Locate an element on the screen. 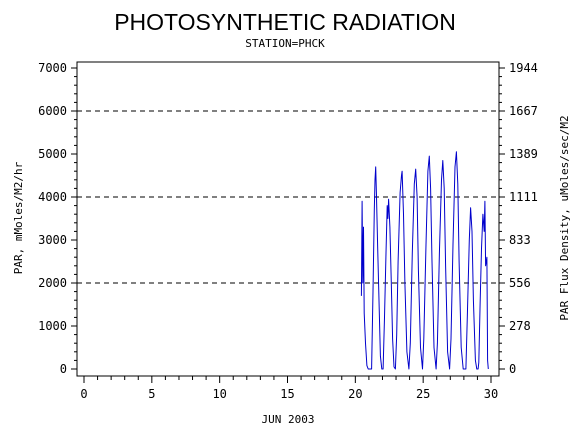  y2-tick-label: 0 is located at coordinates (512, 369).